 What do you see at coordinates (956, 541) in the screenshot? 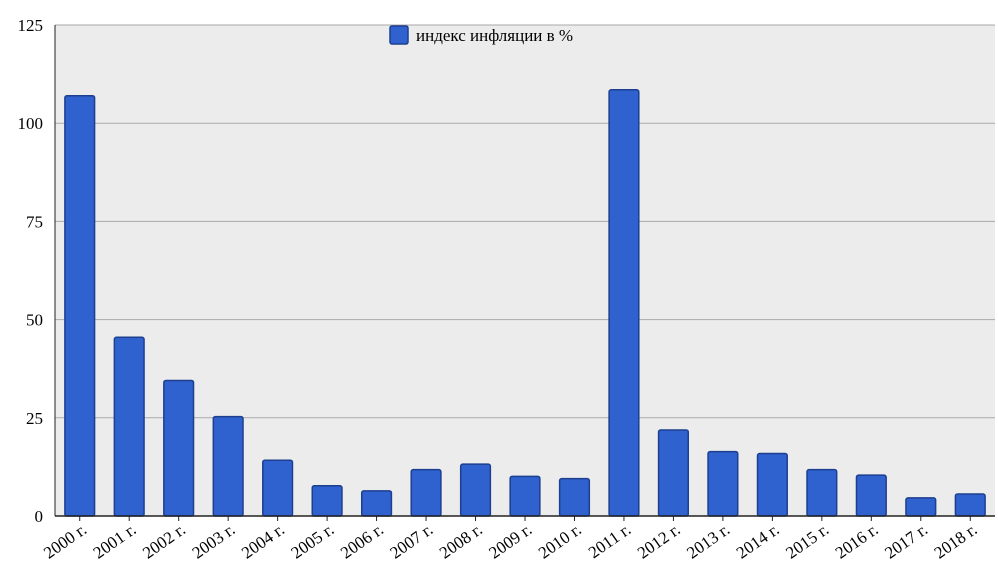
I see `x-tick-label: 2018 г.` at bounding box center [956, 541].